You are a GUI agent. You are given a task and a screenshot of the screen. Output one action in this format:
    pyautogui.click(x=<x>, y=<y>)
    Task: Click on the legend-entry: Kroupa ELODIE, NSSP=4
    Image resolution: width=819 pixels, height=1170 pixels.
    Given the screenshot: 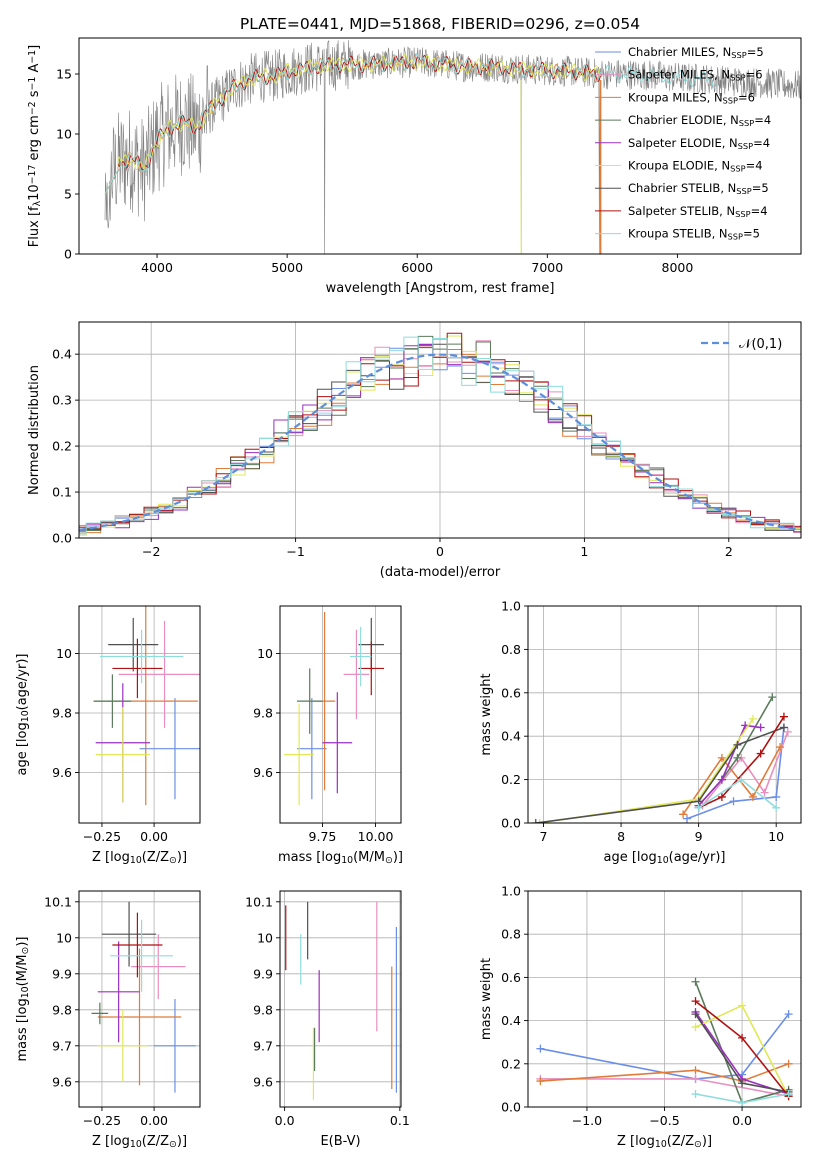 What is the action you would take?
    pyautogui.click(x=695, y=166)
    